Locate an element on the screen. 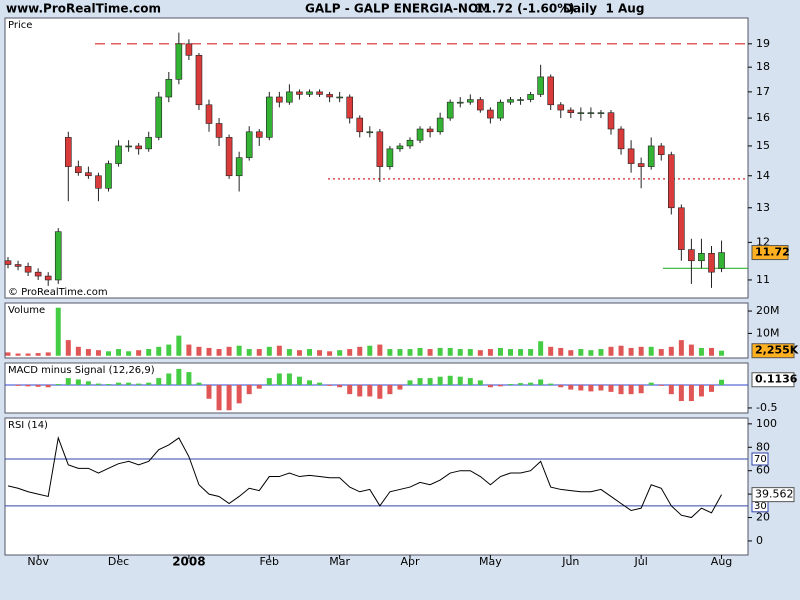 The image size is (800, 600). value-box is located at coordinates (773, 380).